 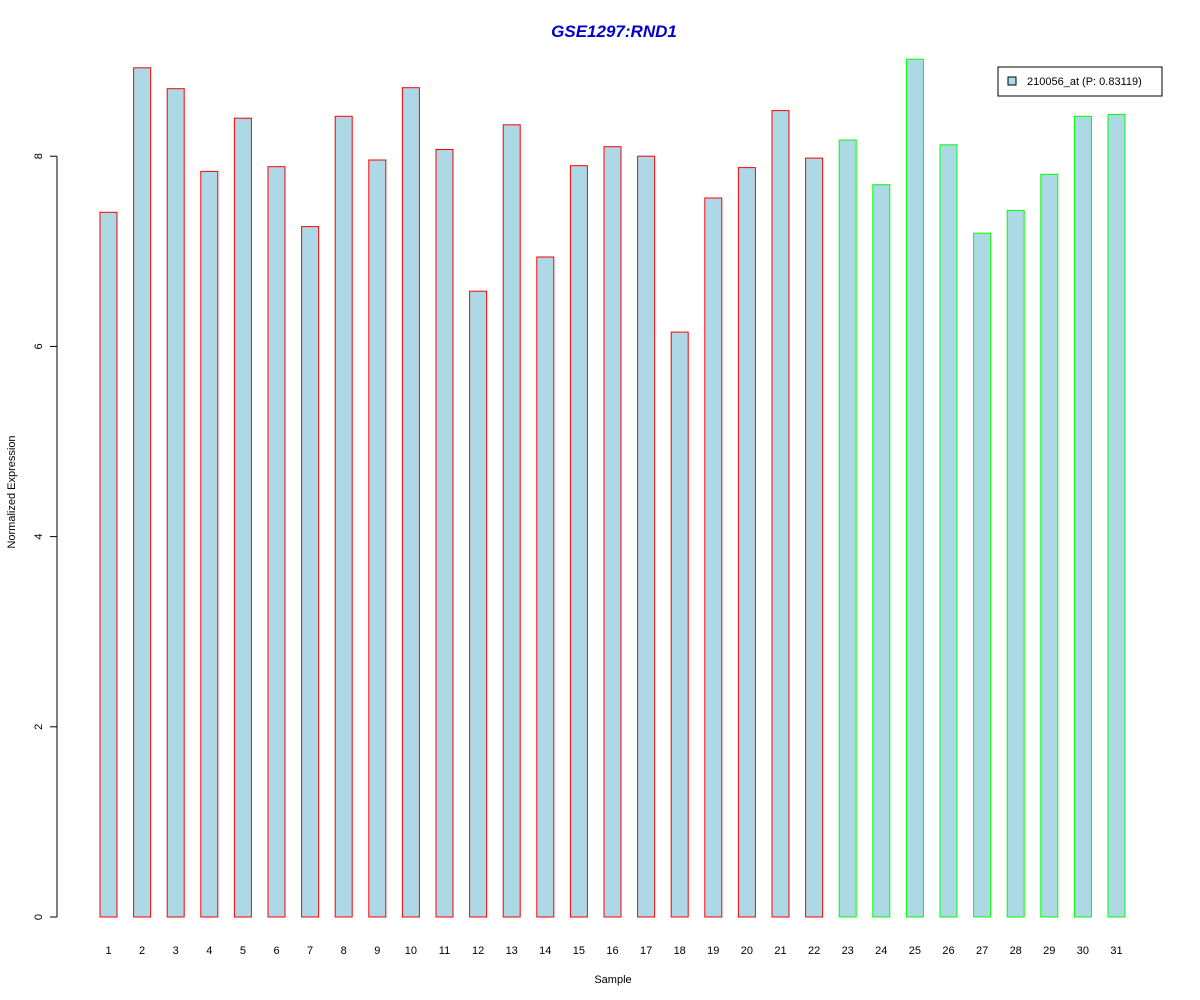 What do you see at coordinates (39, 727) in the screenshot?
I see `y-tick-label: 2` at bounding box center [39, 727].